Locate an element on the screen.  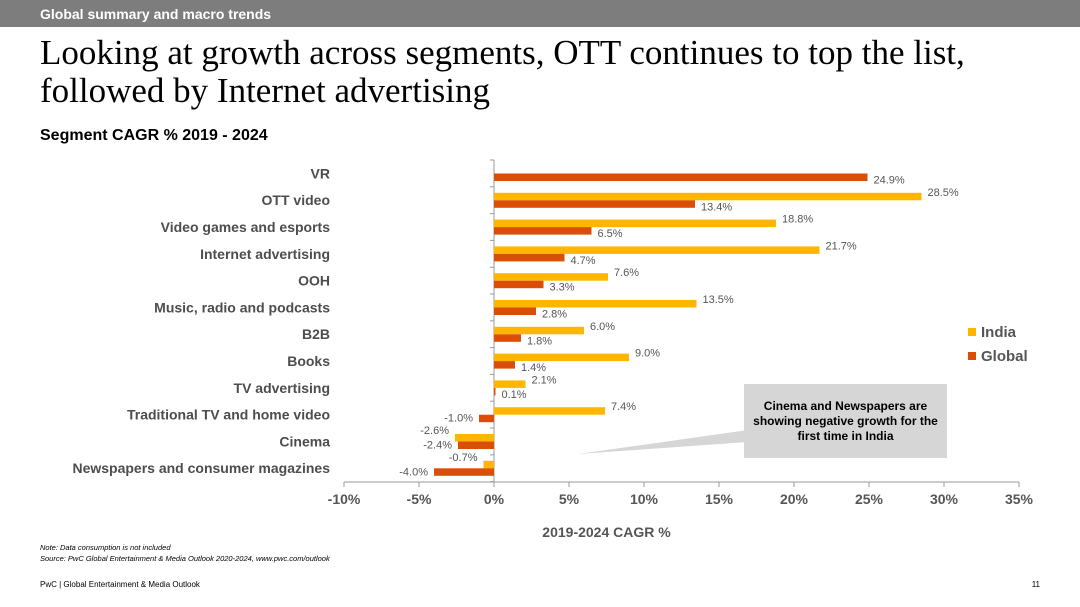
section-bar-title: Global summary and macro trends is located at coordinates (156, 14).